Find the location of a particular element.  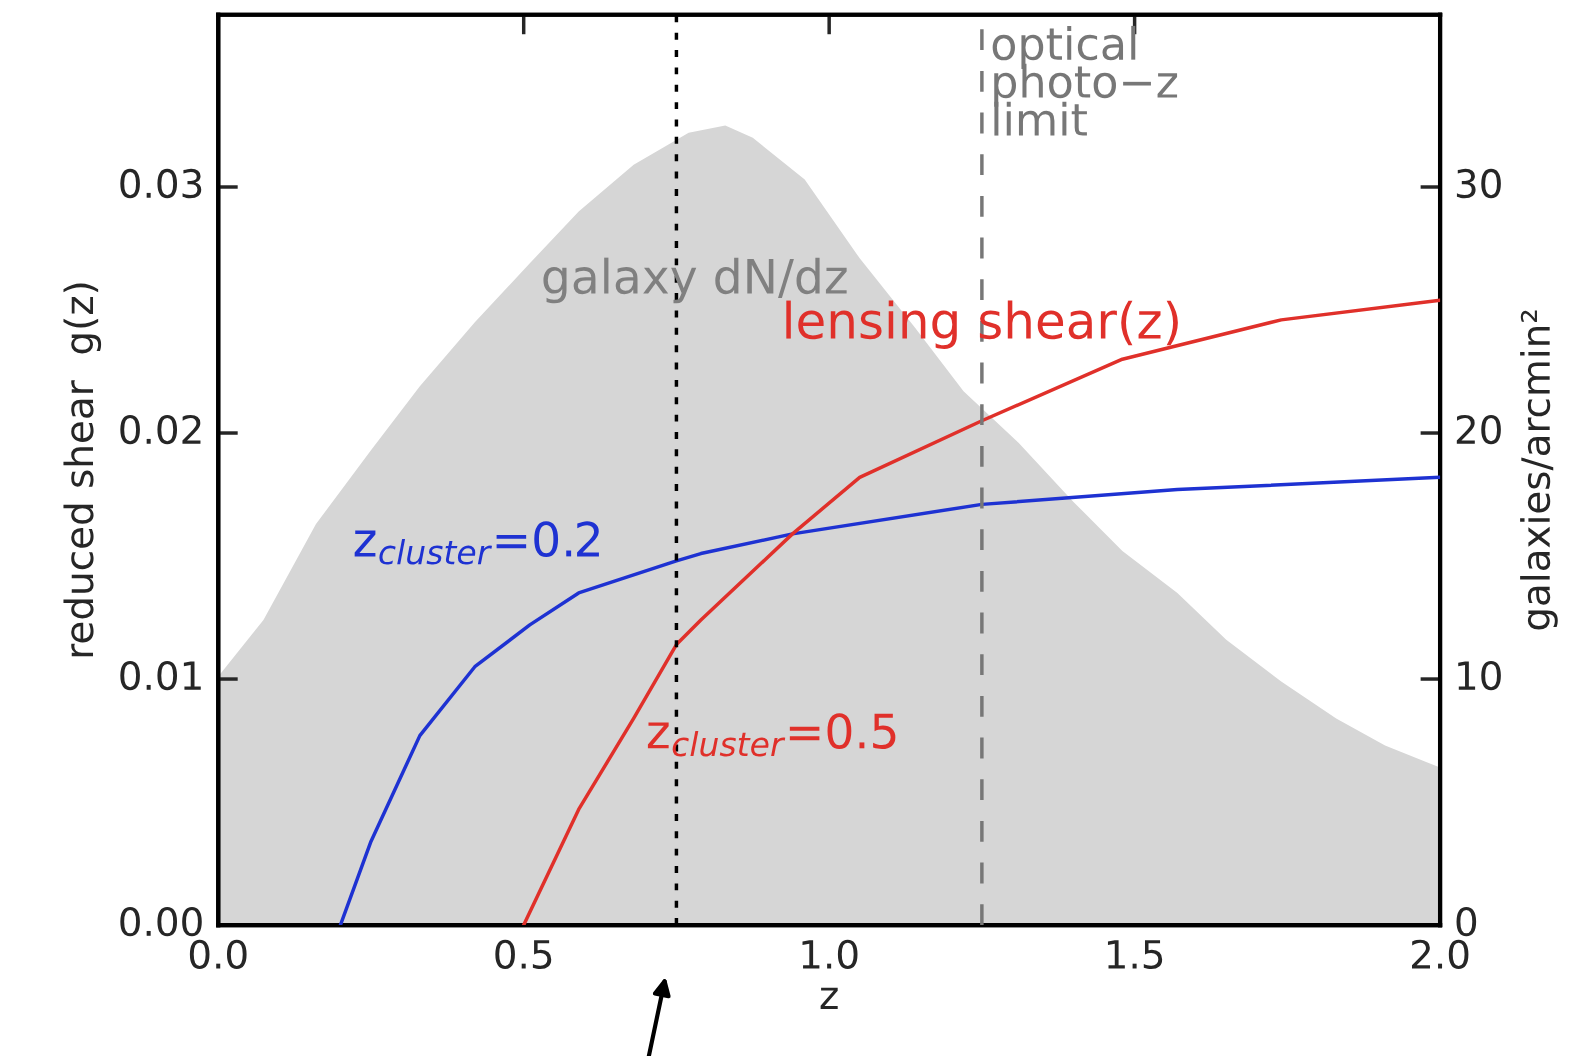

x-tick-label: 2.0 is located at coordinates (1440, 954).